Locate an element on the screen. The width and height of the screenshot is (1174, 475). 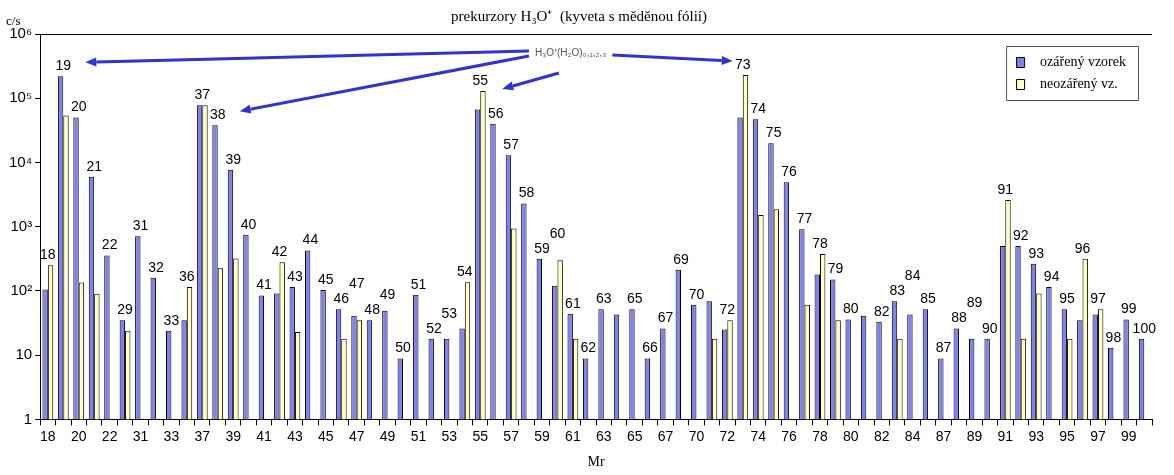
x-tick-label: 22 is located at coordinates (109, 435).